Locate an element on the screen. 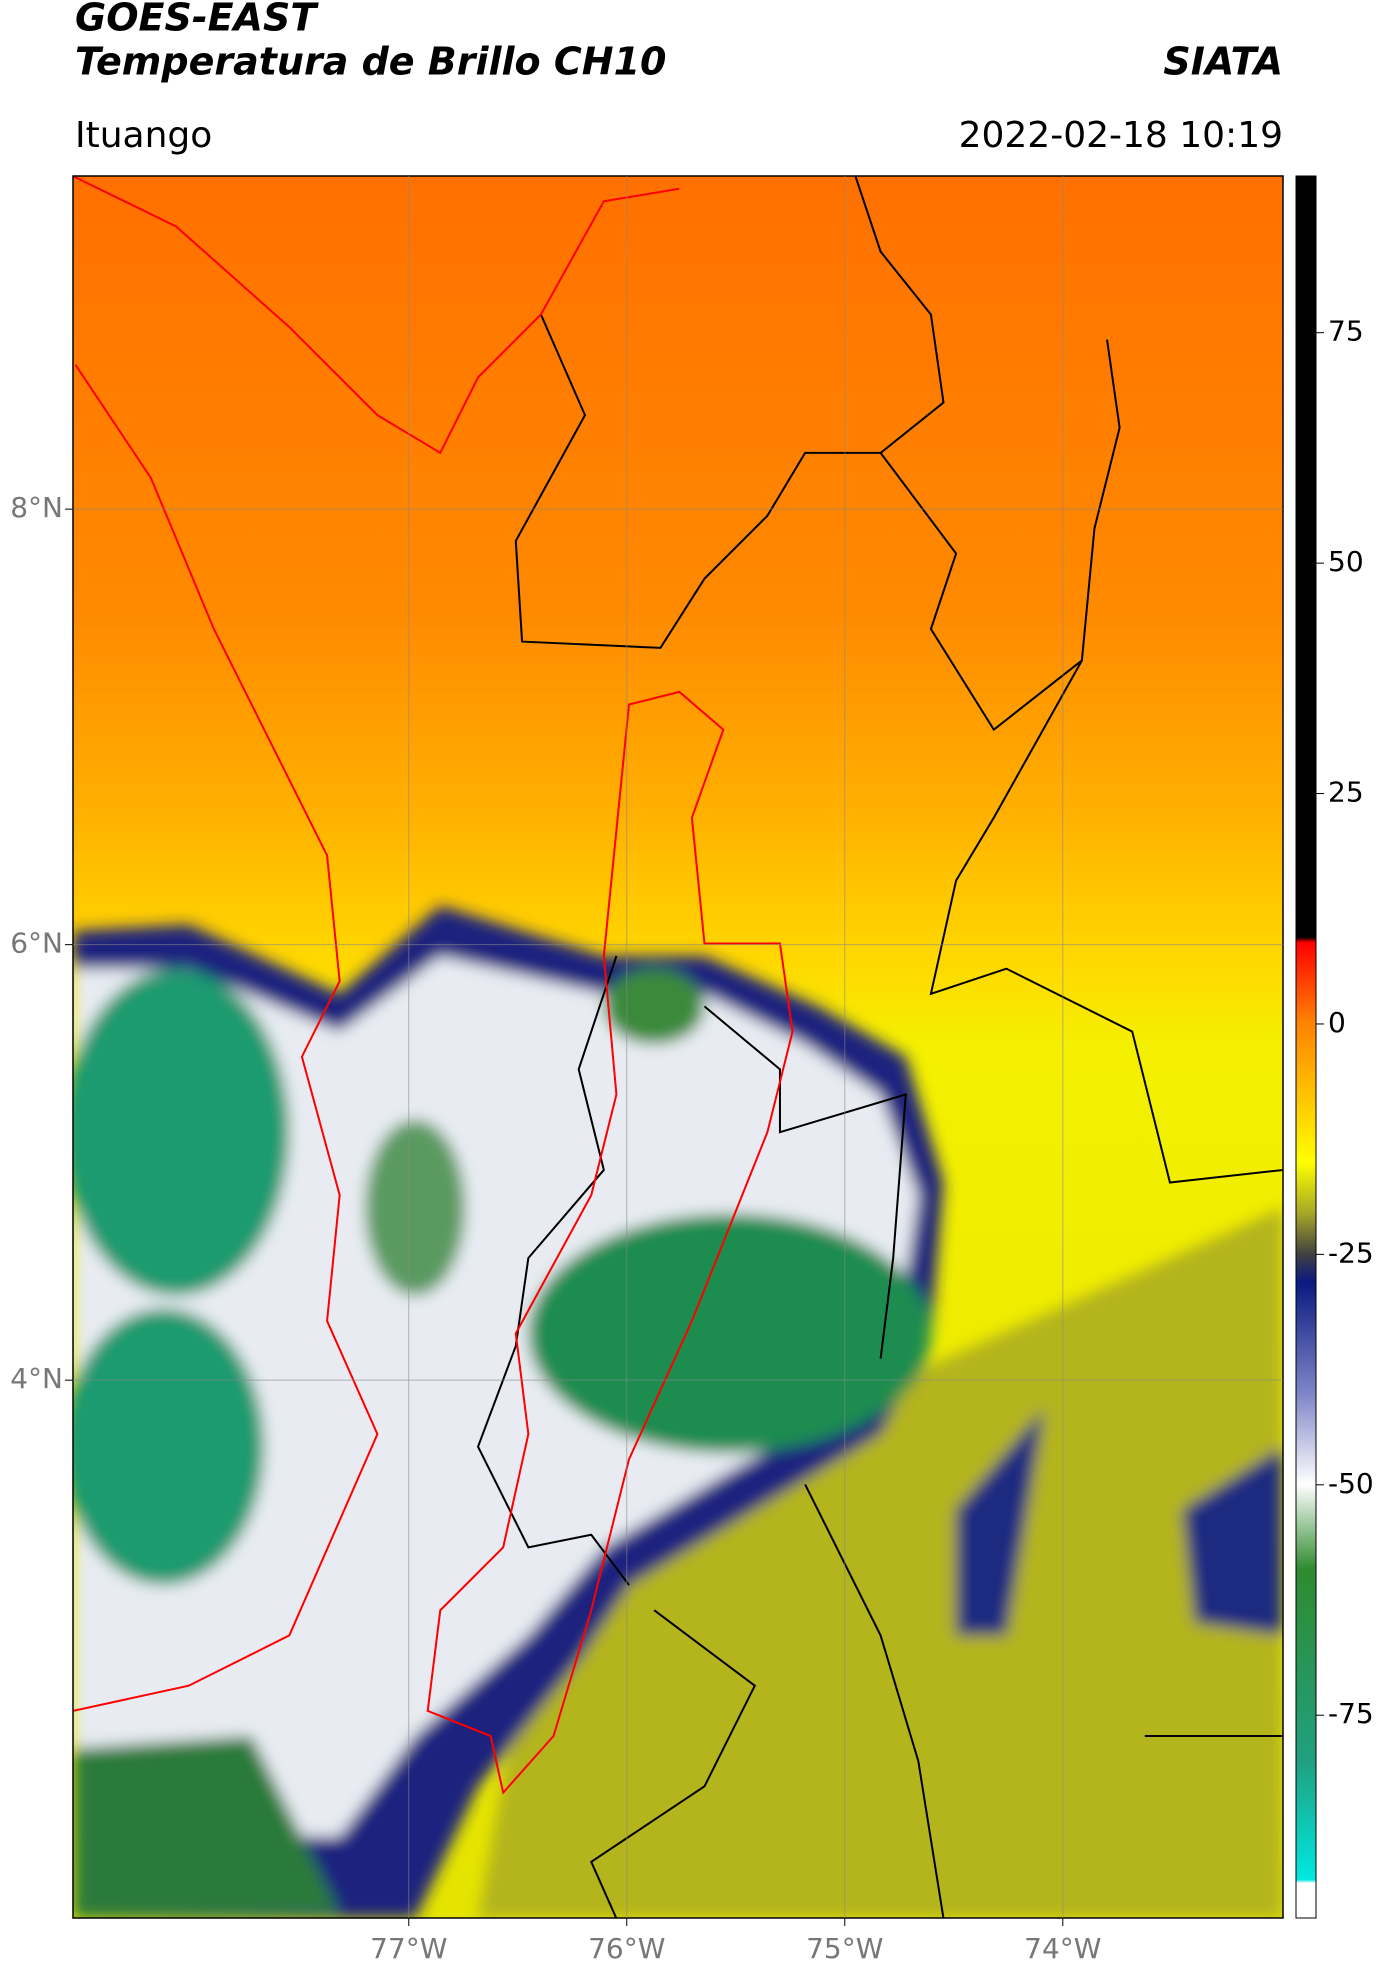 Image resolution: width=1384 pixels, height=1985 pixels. y-tick-label: 6°N is located at coordinates (36, 943).